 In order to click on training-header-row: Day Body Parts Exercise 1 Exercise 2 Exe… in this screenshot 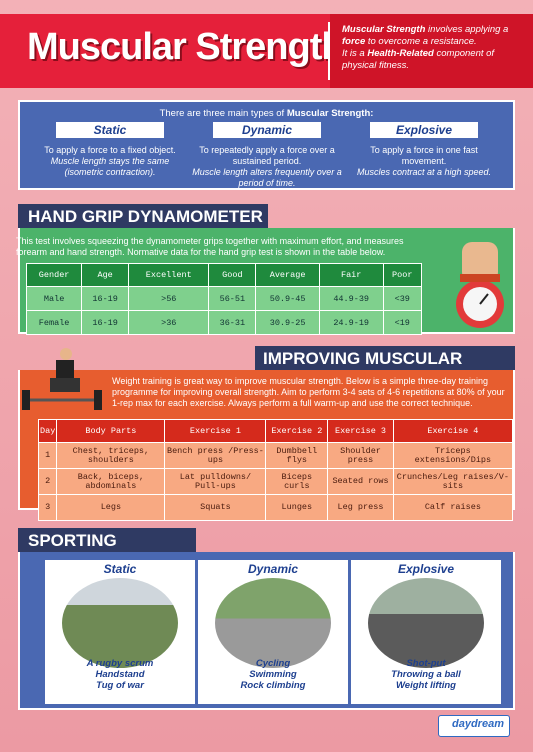, I will do `click(275, 431)`.